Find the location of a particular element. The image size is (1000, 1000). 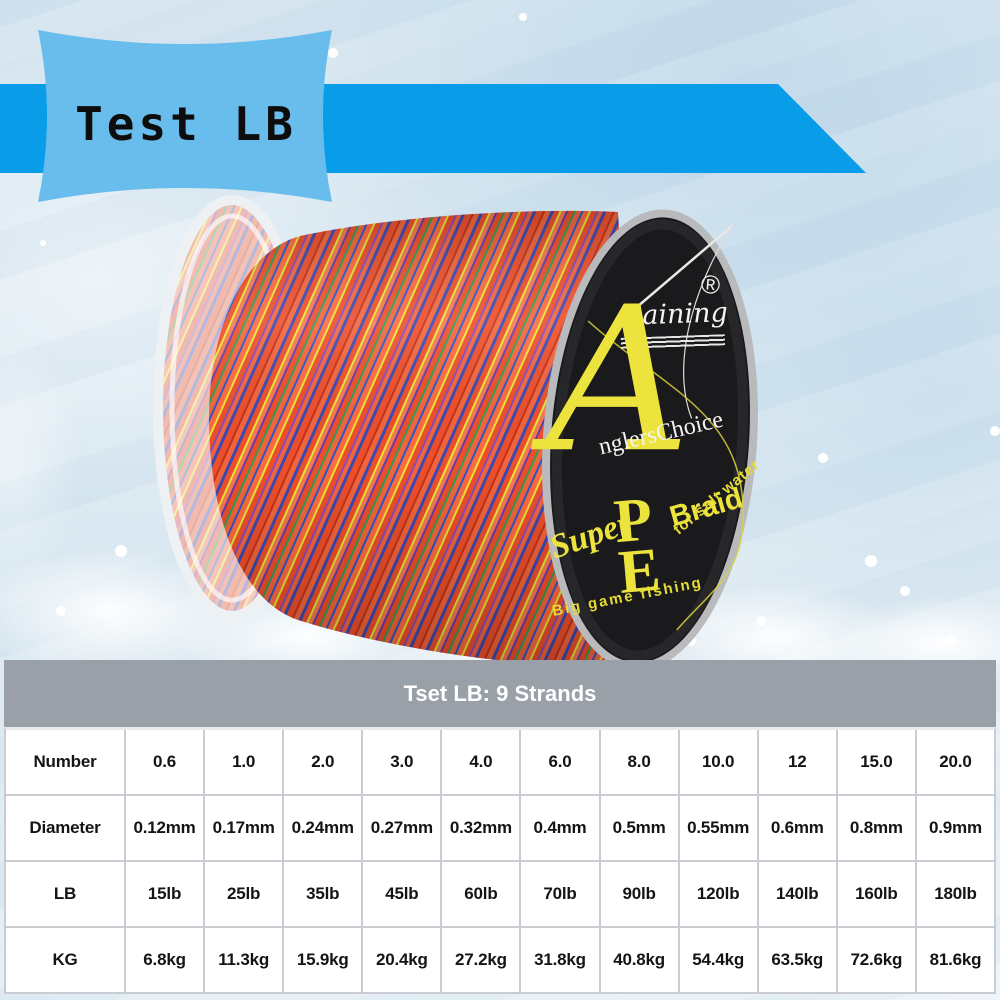

spec-cell: 140lb is located at coordinates (797, 894).